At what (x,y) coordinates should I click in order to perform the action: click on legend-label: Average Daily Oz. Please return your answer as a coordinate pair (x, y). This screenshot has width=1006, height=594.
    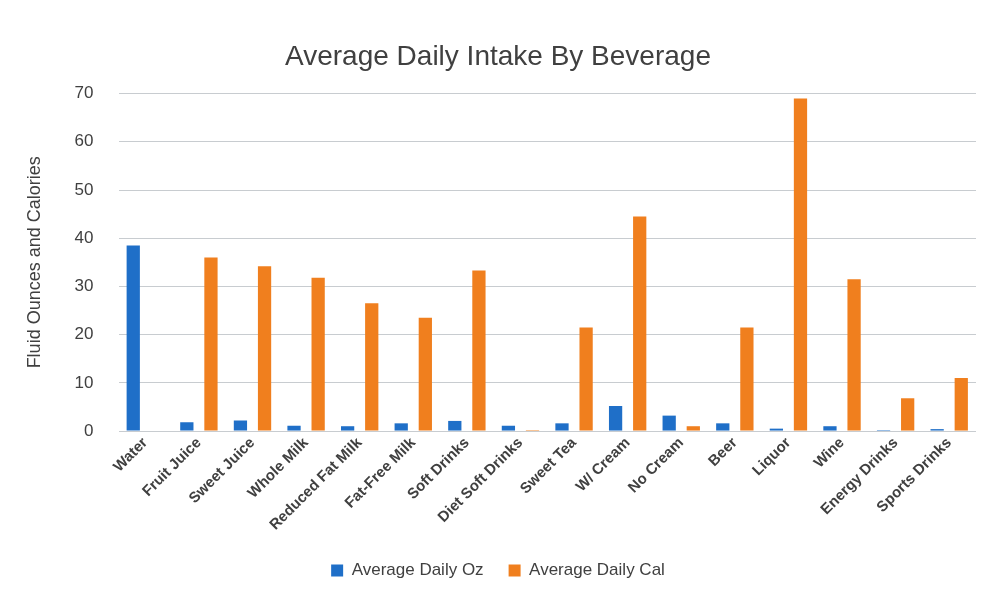
    Looking at the image, I should click on (417, 570).